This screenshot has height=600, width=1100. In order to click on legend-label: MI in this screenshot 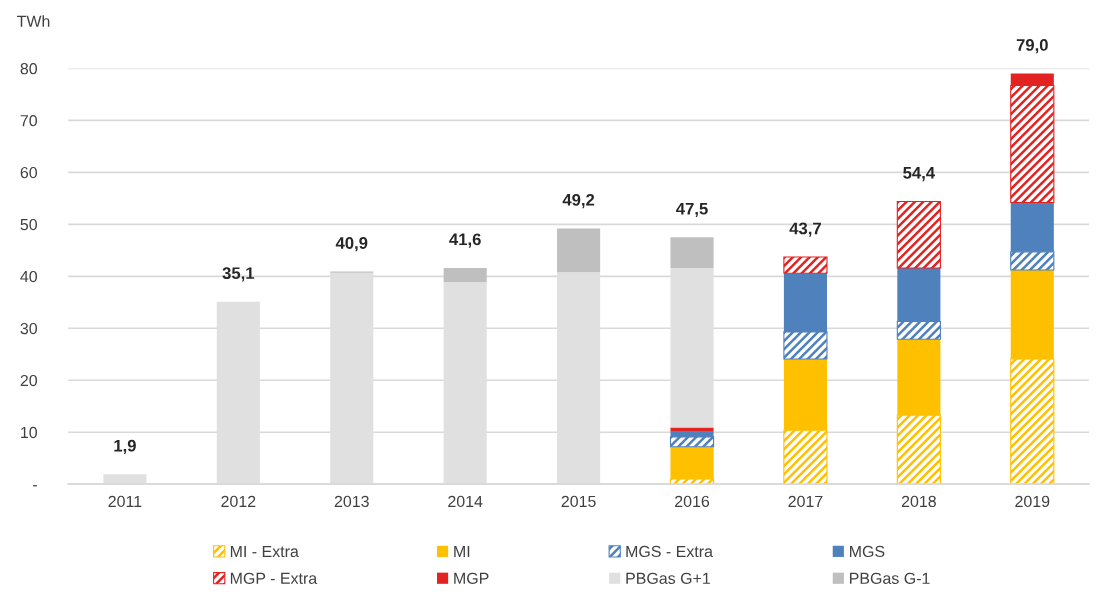, I will do `click(462, 551)`.